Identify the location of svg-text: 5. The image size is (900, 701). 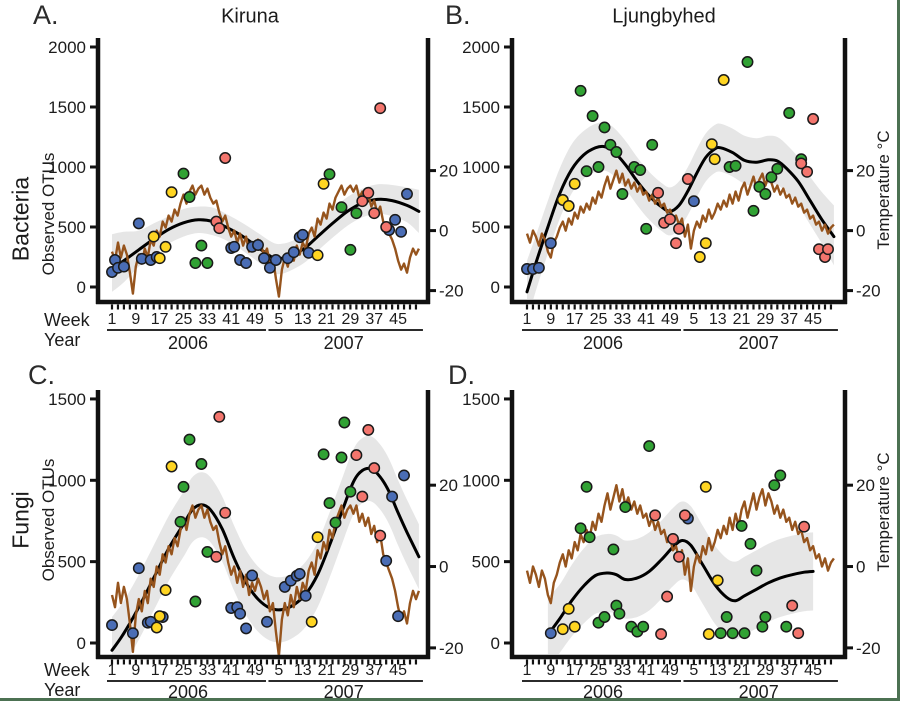
(693, 319).